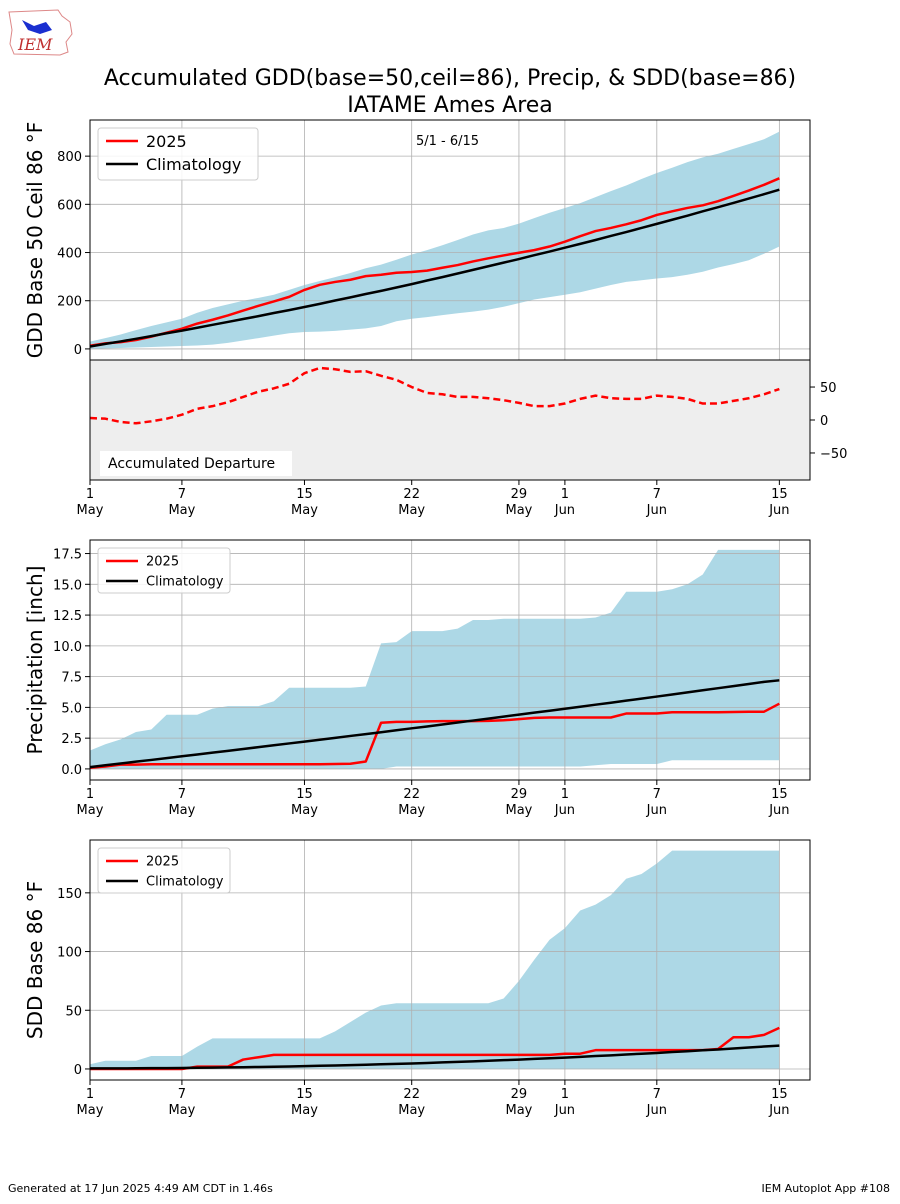 The width and height of the screenshot is (900, 1204). I want to click on annotation-box, so click(196, 463).